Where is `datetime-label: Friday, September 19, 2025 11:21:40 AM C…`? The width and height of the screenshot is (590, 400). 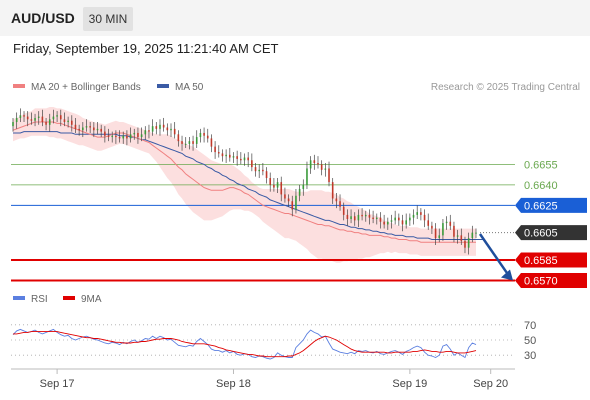 datetime-label: Friday, September 19, 2025 11:21:40 AM C… is located at coordinates (146, 48).